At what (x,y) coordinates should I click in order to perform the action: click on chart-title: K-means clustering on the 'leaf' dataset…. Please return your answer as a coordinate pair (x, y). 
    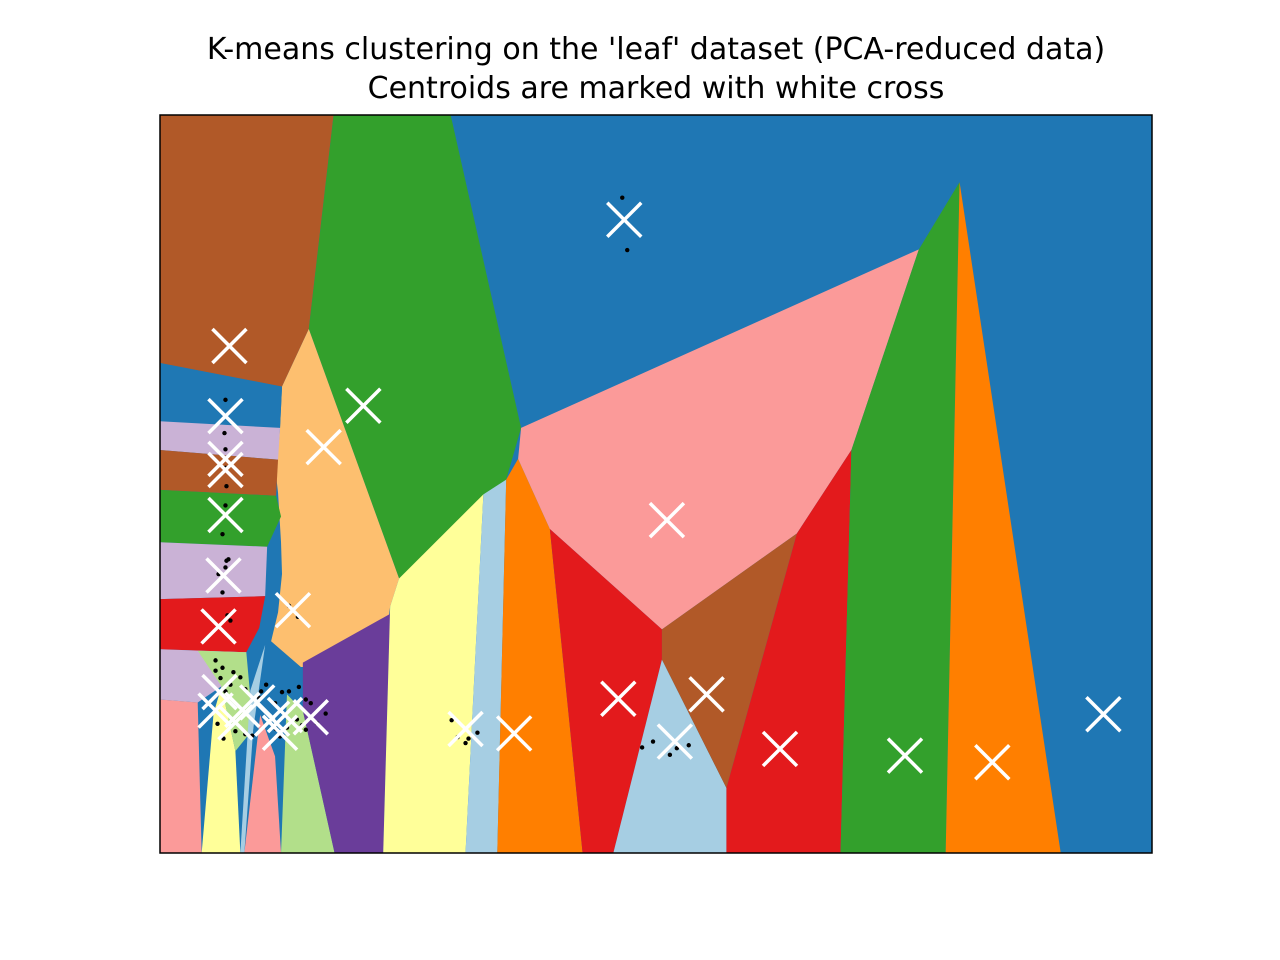
    Looking at the image, I should click on (656, 49).